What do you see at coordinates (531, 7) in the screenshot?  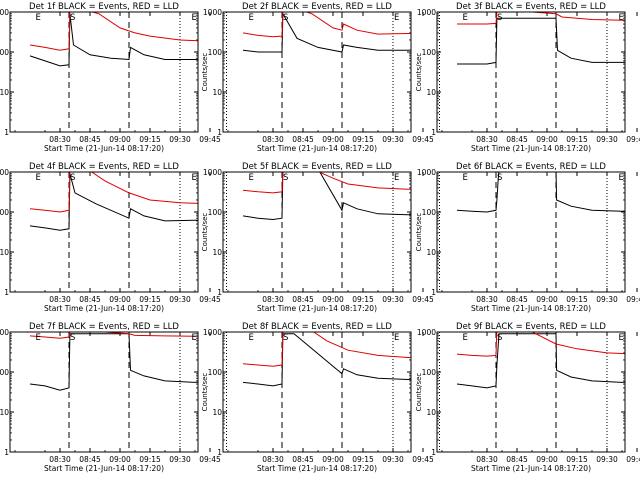 I see `panel-title: Det 3f BLACK = Events, RED = LLD` at bounding box center [531, 7].